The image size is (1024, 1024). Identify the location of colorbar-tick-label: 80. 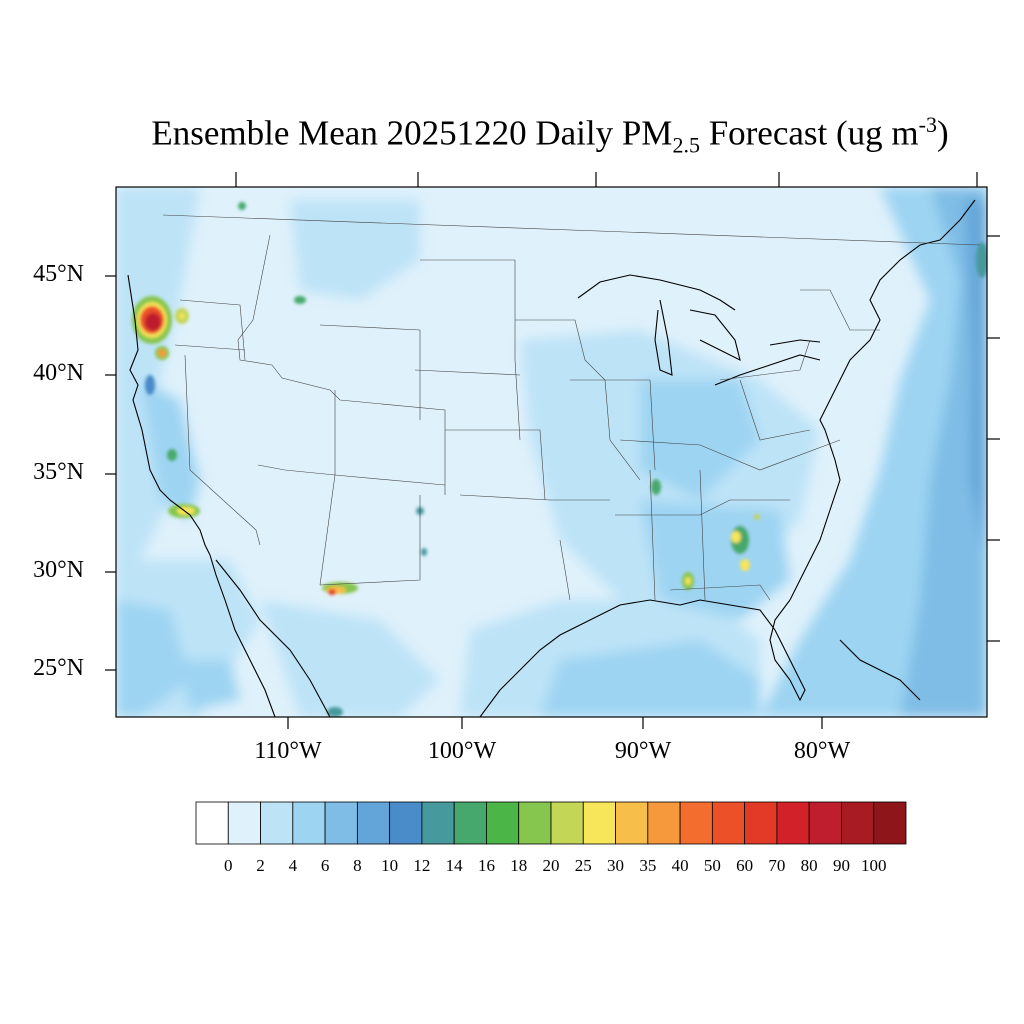
(809, 865).